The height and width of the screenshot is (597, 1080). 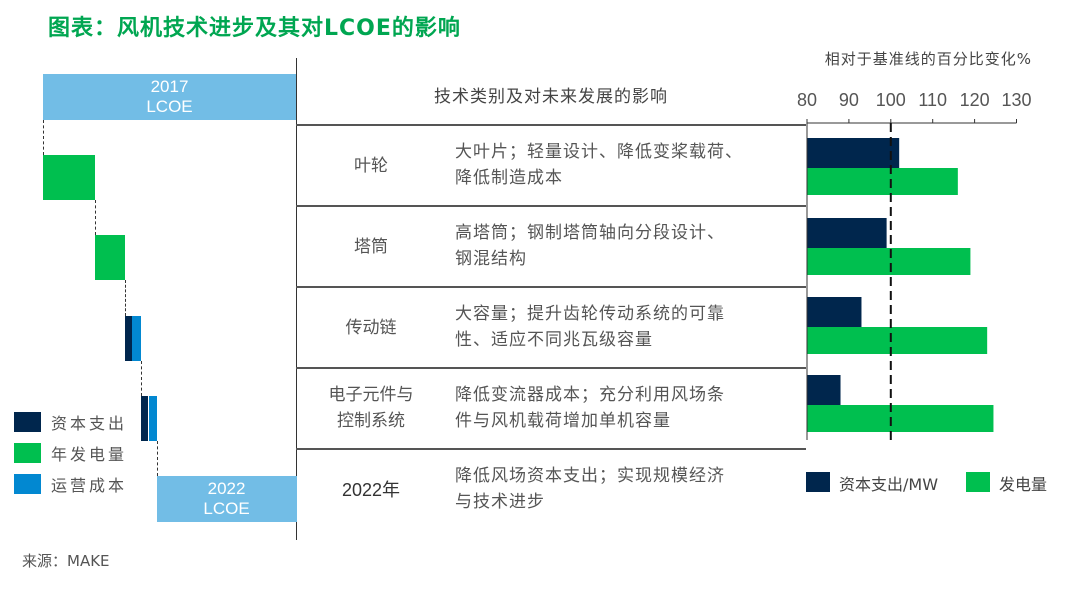 I want to click on description-line: 性、适应不同兆瓦级容量, so click(x=554, y=340).